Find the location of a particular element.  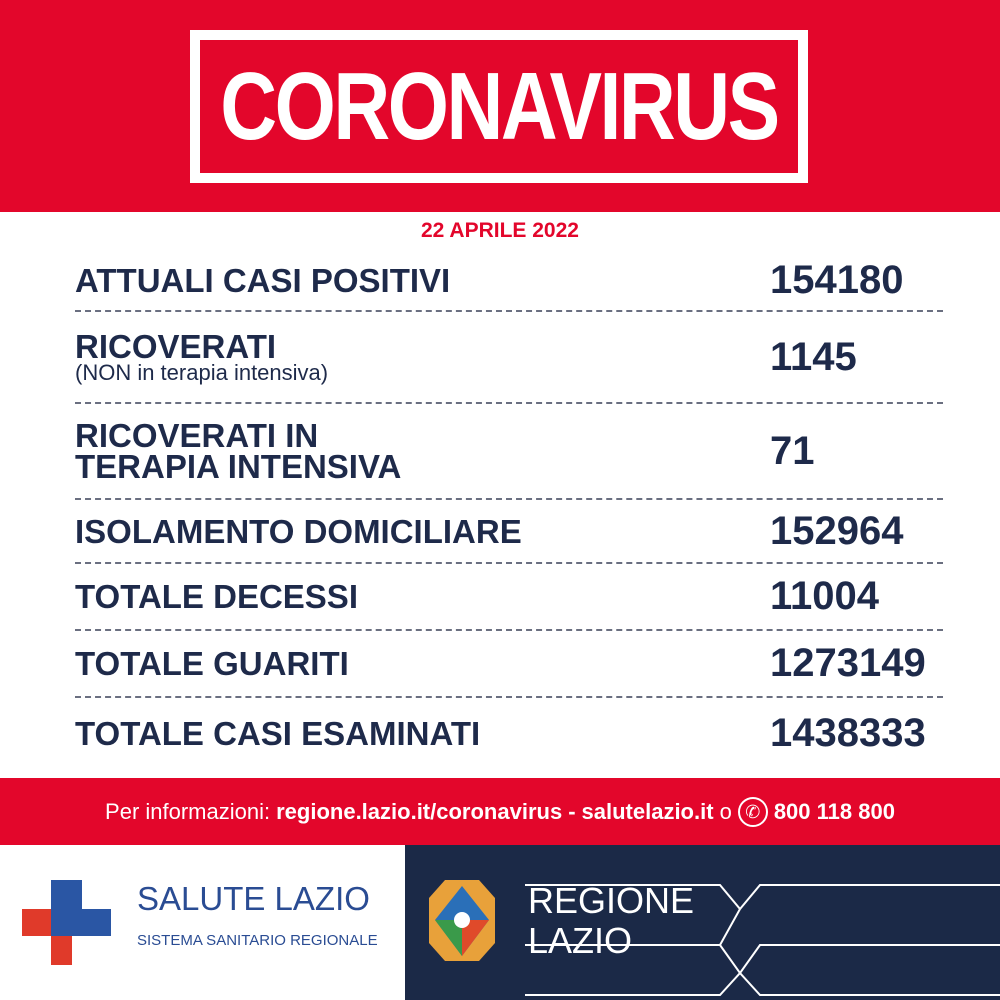

info-or: o is located at coordinates (725, 811).